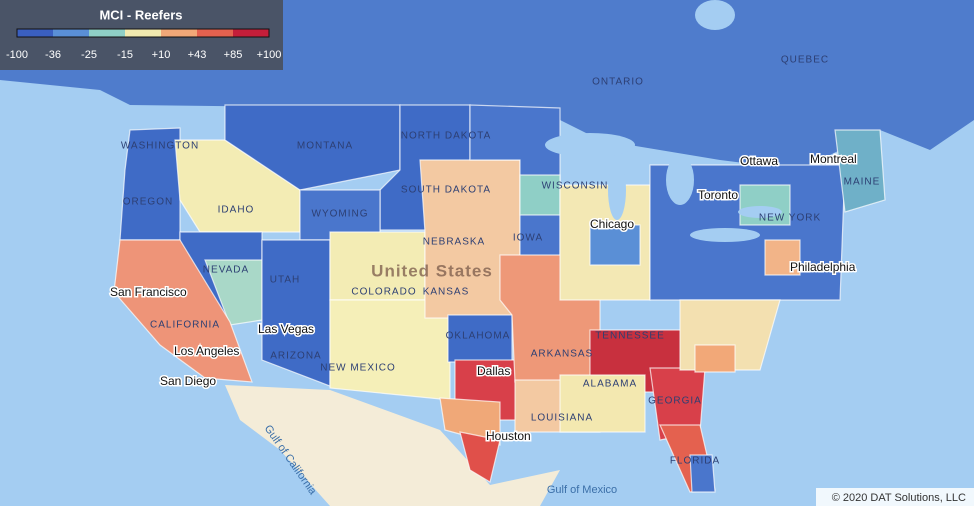 The height and width of the screenshot is (506, 974). Describe the element at coordinates (125, 55) in the screenshot. I see `legend-label: -15` at that location.